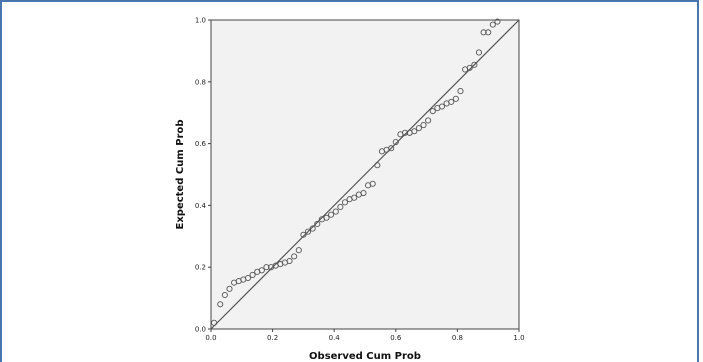 This screenshot has height=362, width=703. What do you see at coordinates (200, 82) in the screenshot?
I see `y-tick-label: 0.8` at bounding box center [200, 82].